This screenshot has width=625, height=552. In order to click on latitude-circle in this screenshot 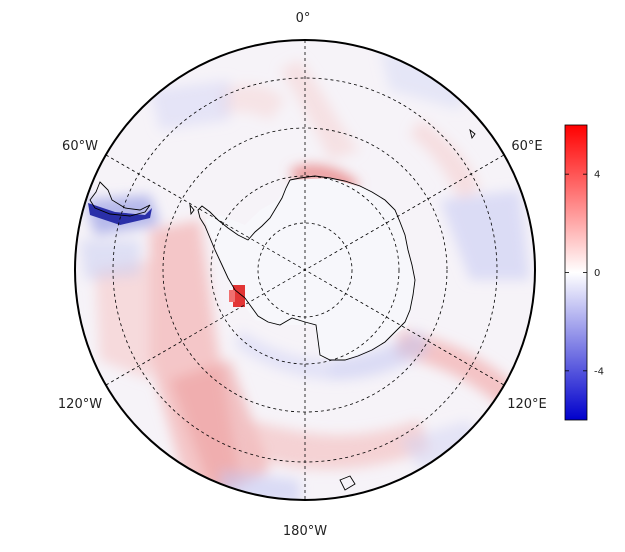, I will do `click(305, 270)`.